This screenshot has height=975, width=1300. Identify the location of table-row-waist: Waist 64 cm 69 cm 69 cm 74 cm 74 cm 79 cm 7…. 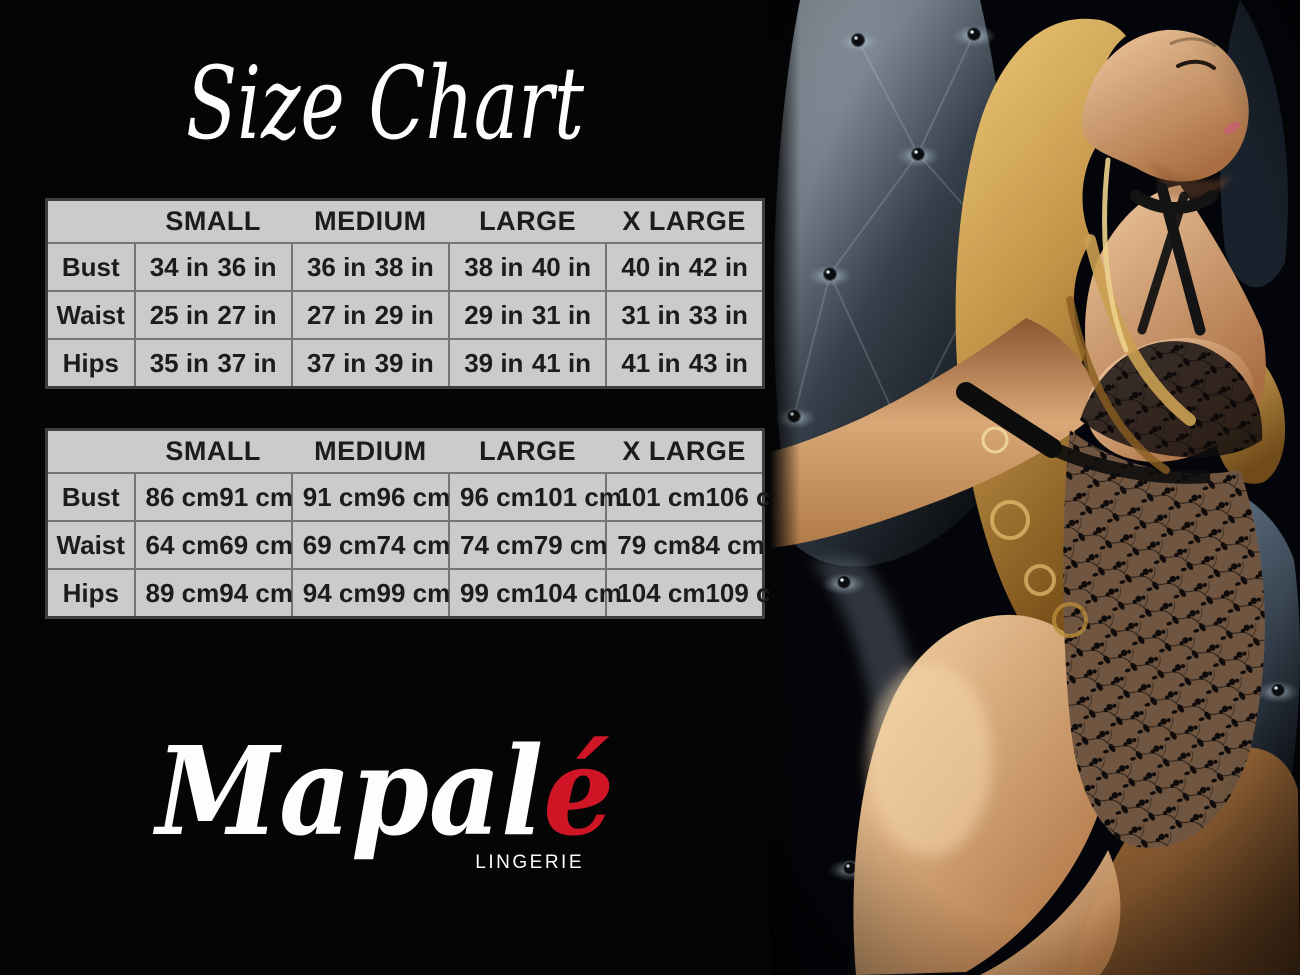
(405, 545).